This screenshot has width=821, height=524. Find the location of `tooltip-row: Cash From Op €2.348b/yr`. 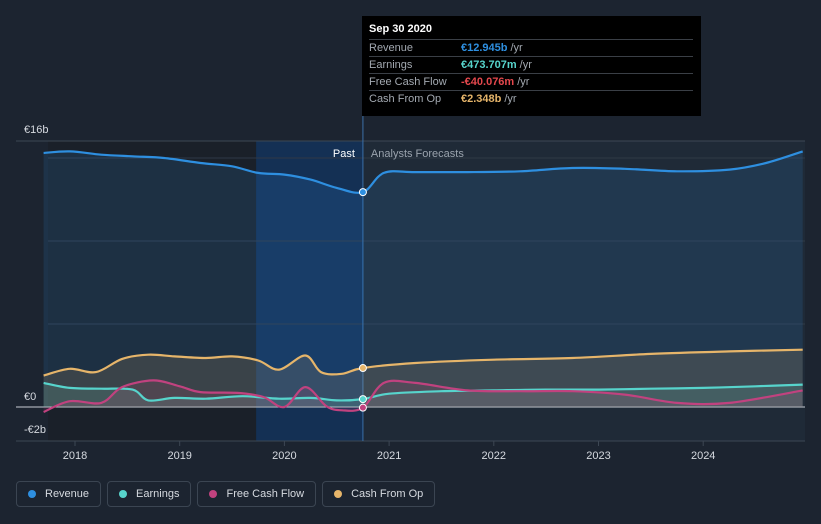

tooltip-row: Cash From Op €2.348b/yr is located at coordinates (531, 98).